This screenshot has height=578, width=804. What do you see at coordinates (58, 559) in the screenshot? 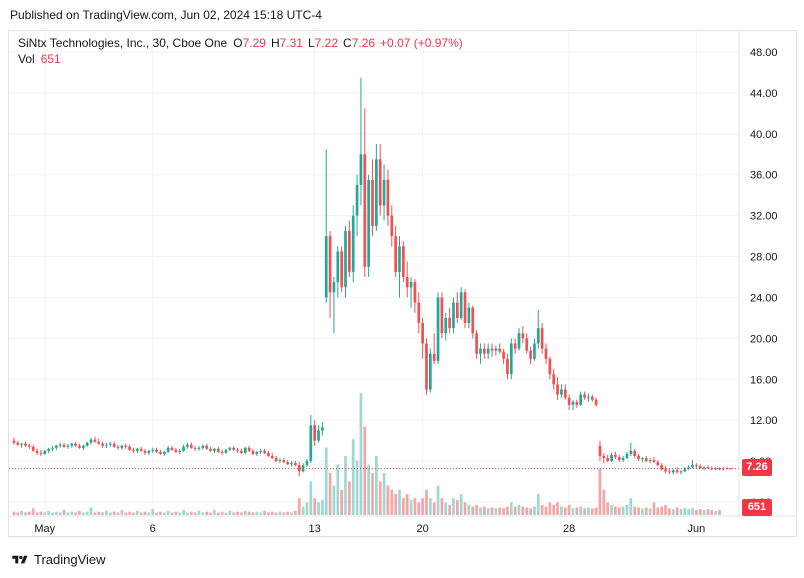
I see `footer-branding: TradingView` at bounding box center [58, 559].